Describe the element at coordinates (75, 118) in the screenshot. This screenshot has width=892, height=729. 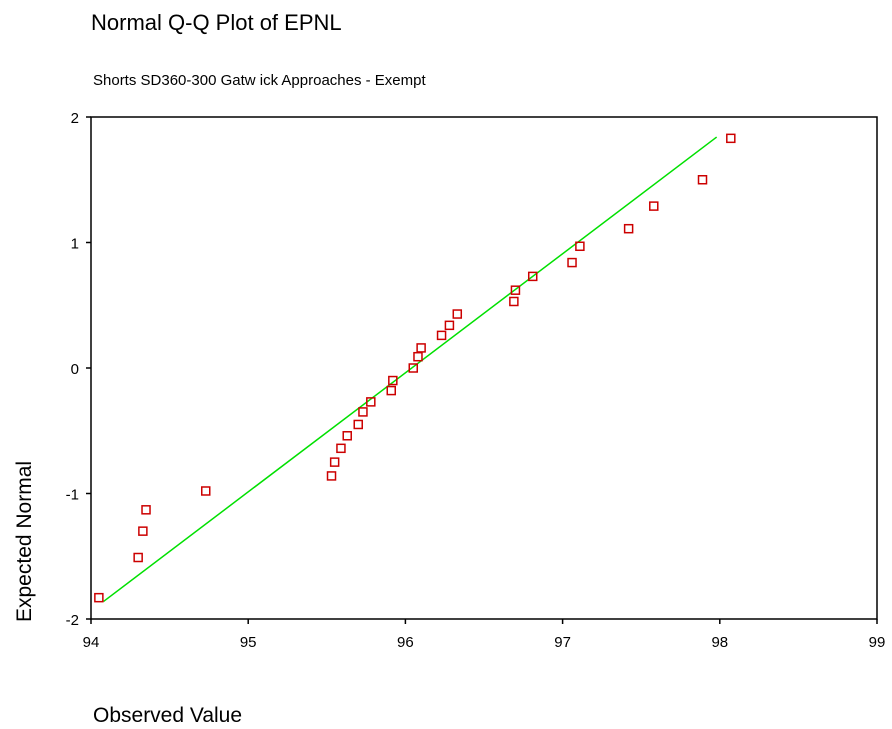
I see `y-tick-label: 2` at that location.